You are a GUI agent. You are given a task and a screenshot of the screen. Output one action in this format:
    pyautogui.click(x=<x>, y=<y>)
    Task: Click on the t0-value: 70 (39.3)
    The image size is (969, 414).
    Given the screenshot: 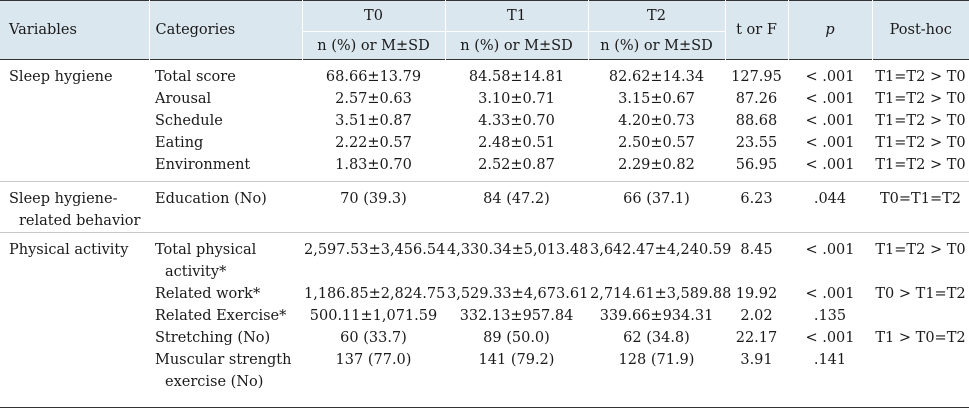 What is the action you would take?
    pyautogui.click(x=373, y=207)
    